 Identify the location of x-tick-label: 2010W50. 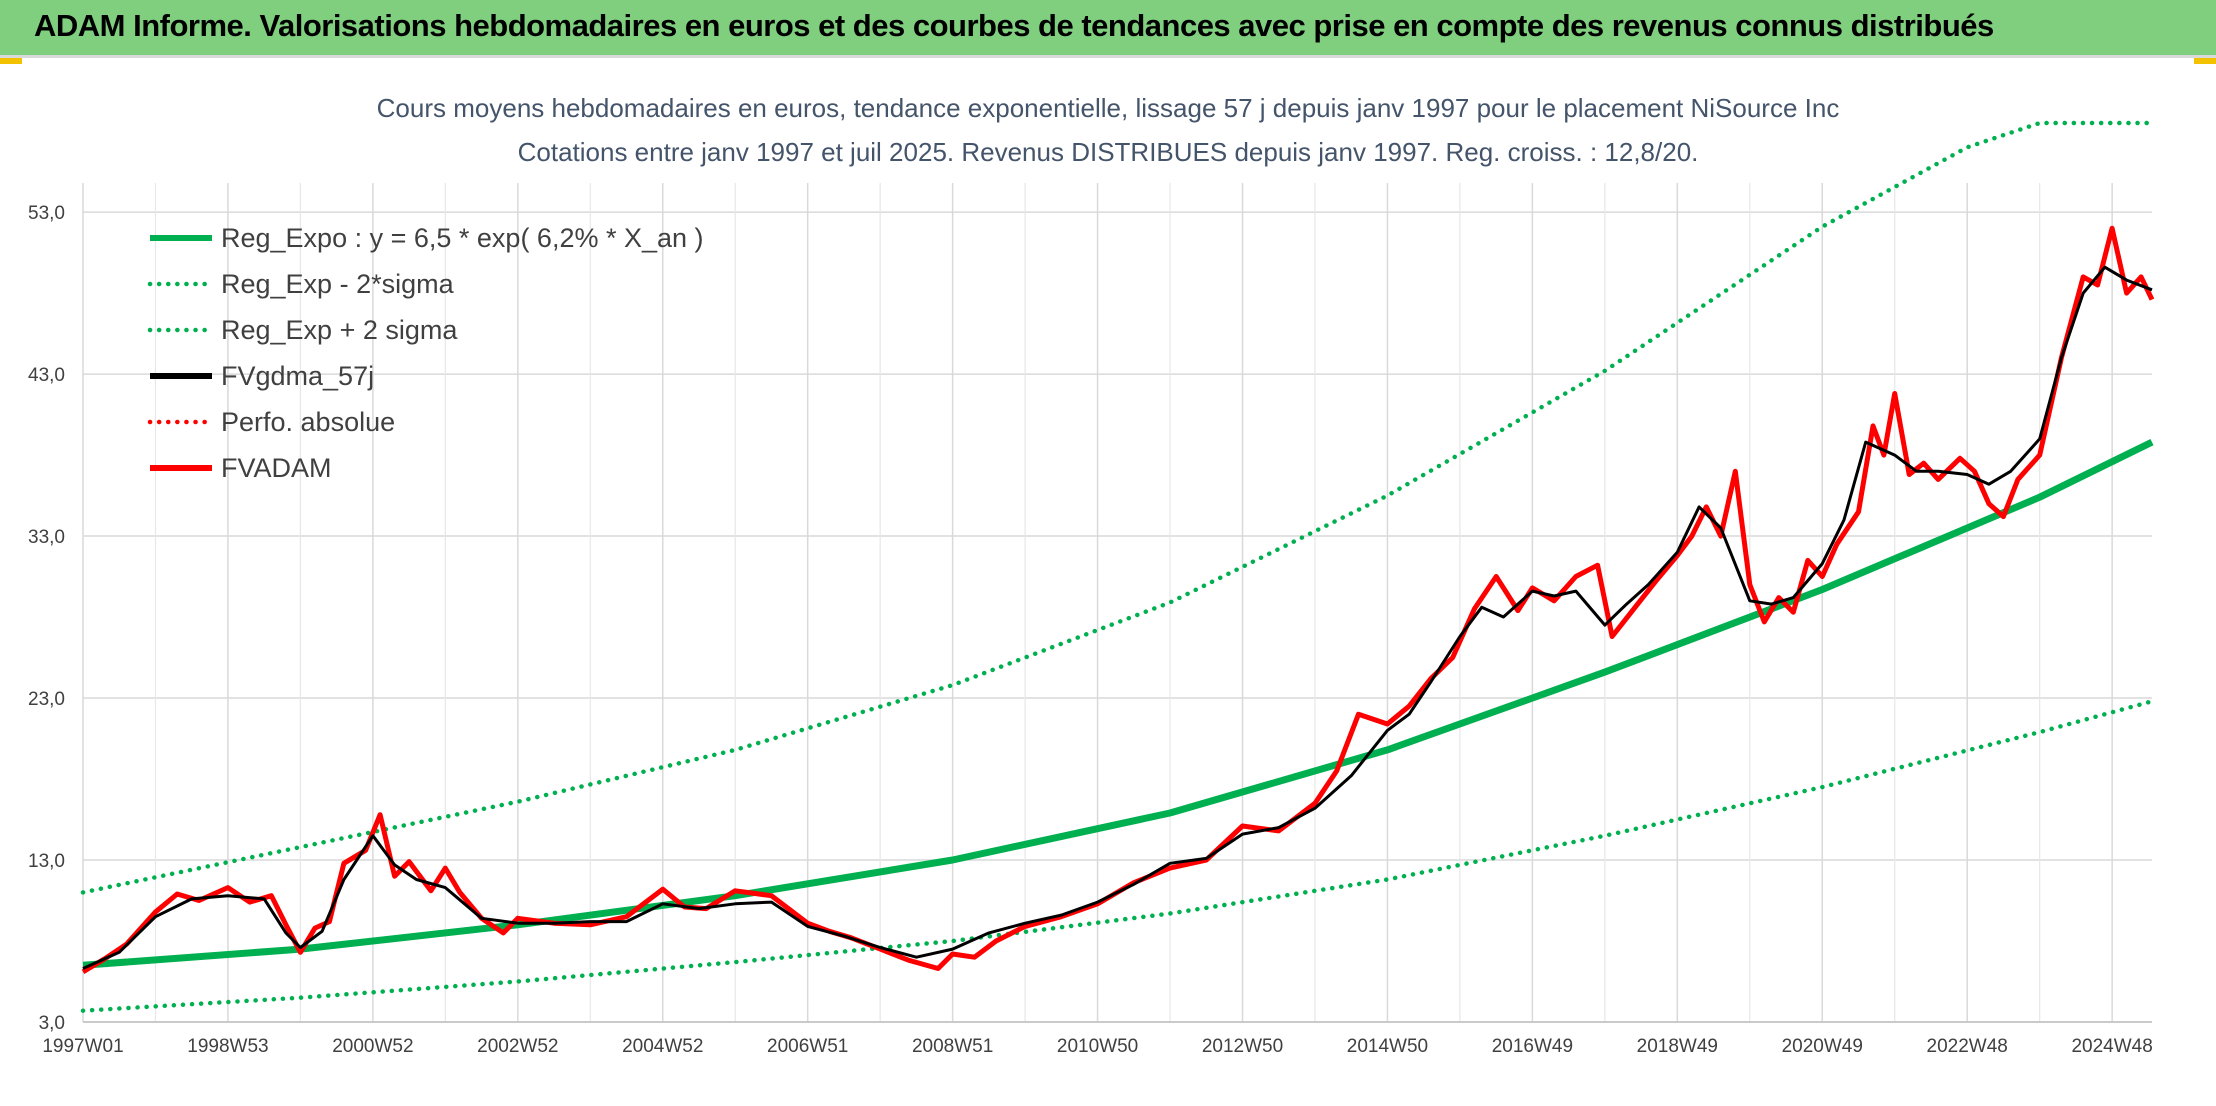
(1097, 1046).